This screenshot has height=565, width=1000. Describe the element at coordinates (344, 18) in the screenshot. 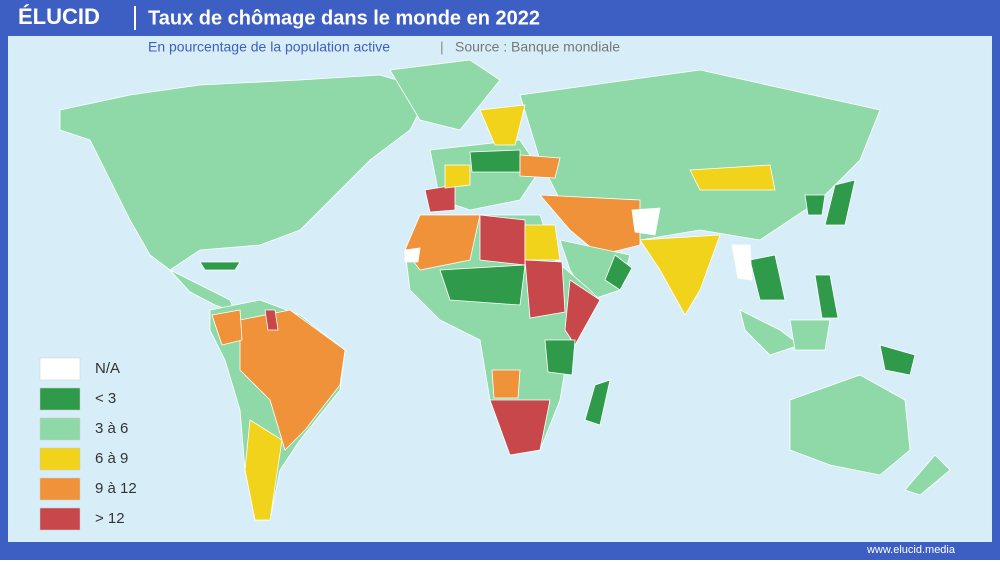

I see `title: Taux de chômage dans le monde en 2022` at that location.